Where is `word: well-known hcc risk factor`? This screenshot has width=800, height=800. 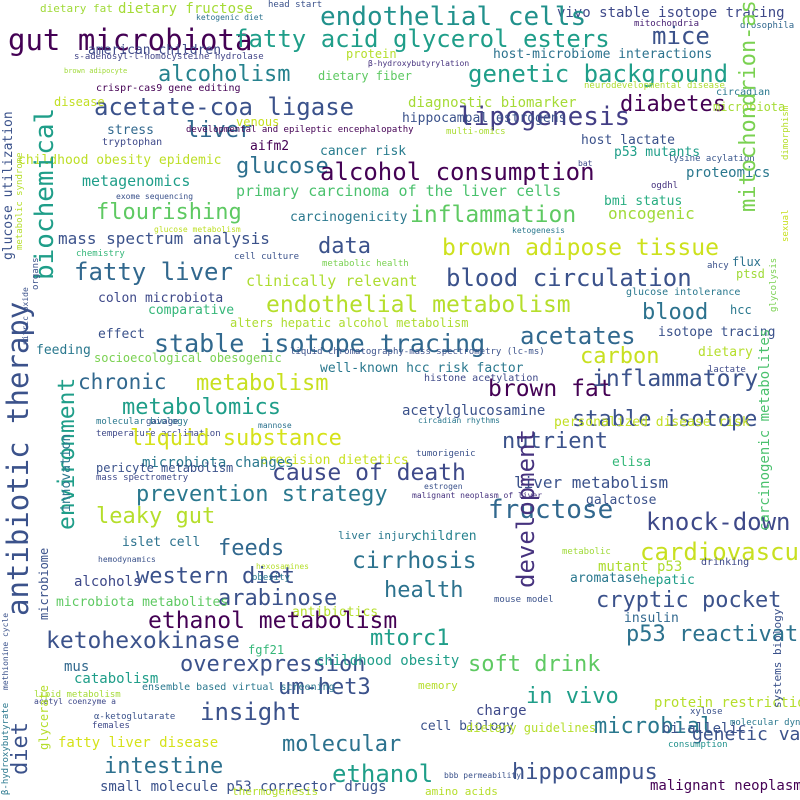
word: well-known hcc risk factor is located at coordinates (422, 368).